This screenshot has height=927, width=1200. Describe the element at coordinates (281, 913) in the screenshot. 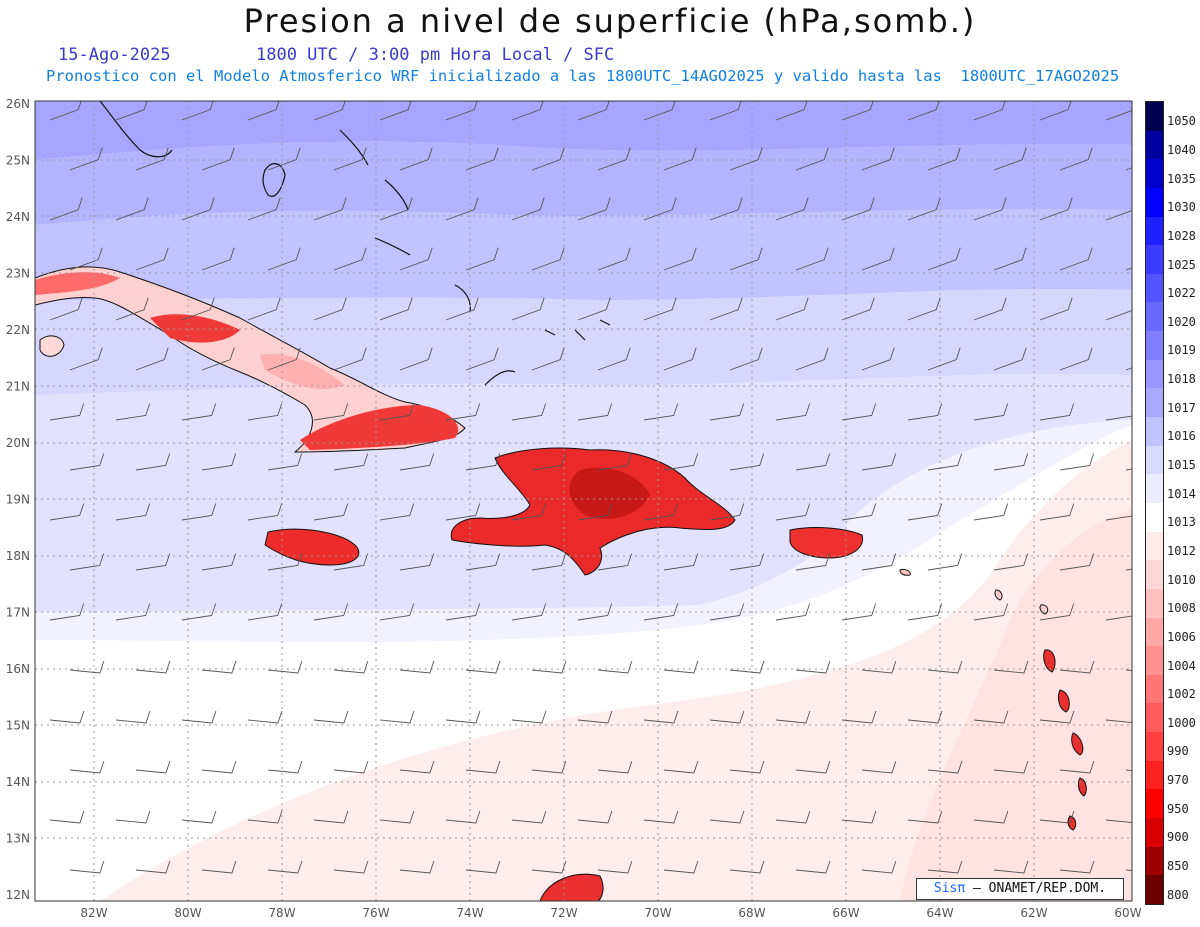

I see `lon-label-78W: 78W` at that location.